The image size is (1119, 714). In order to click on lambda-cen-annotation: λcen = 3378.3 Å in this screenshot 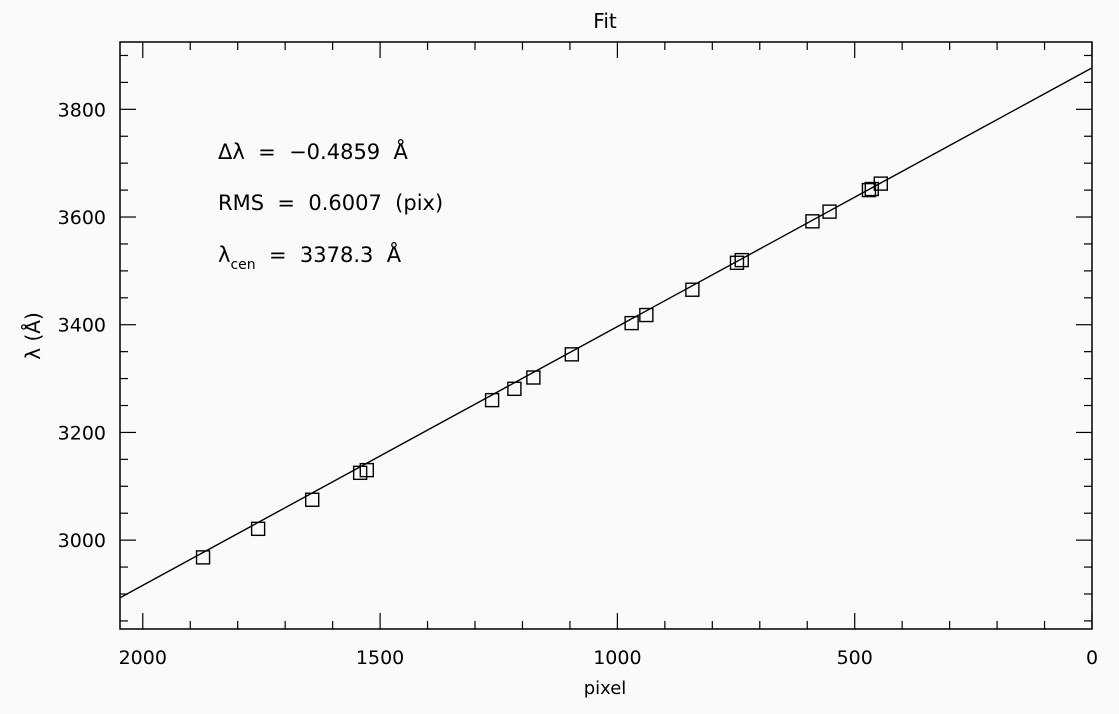, I will do `click(310, 257)`.